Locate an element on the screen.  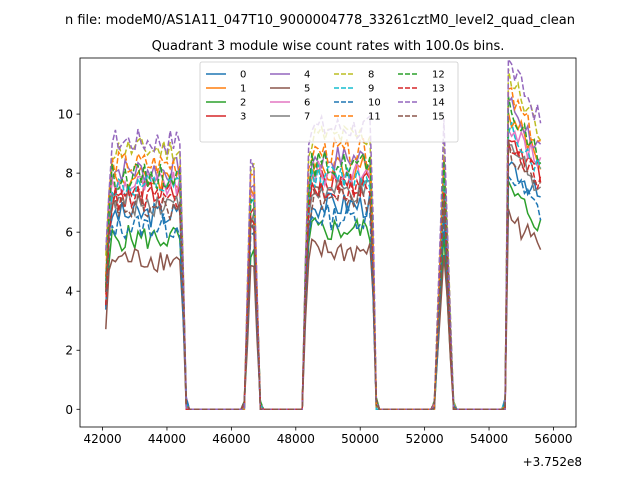
y-tick-label: 4 is located at coordinates (69, 292).